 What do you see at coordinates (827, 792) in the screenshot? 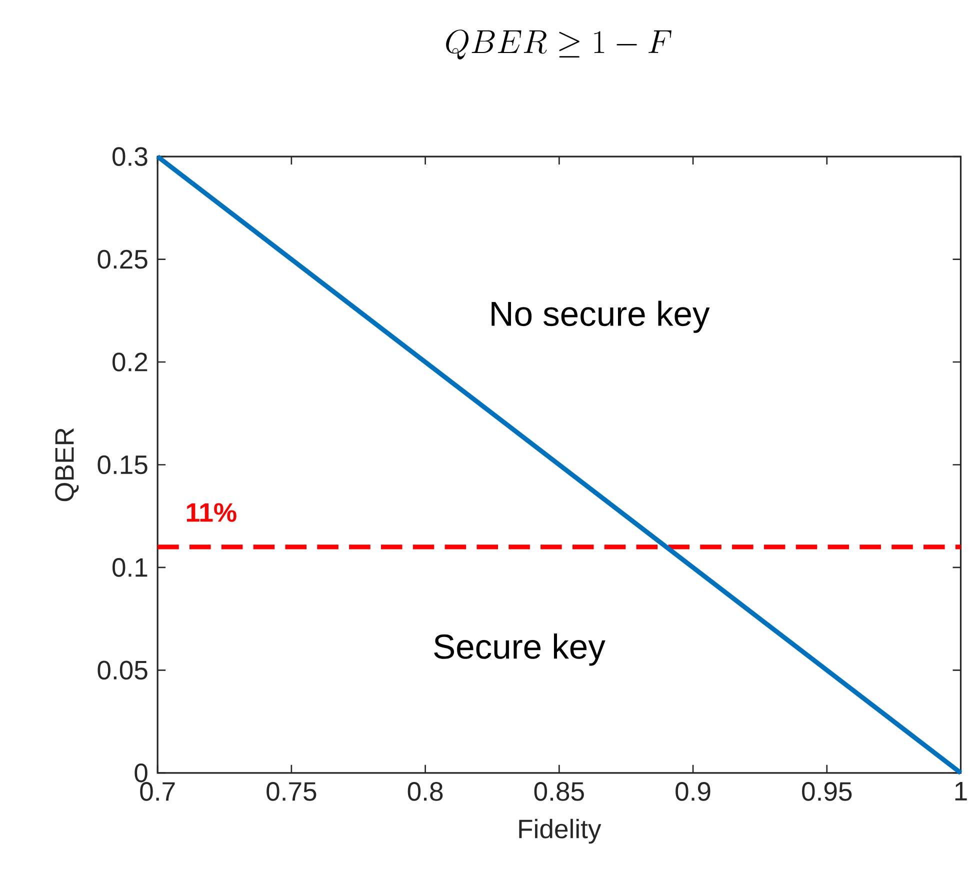
I see `x-tick-label: 0.95` at bounding box center [827, 792].